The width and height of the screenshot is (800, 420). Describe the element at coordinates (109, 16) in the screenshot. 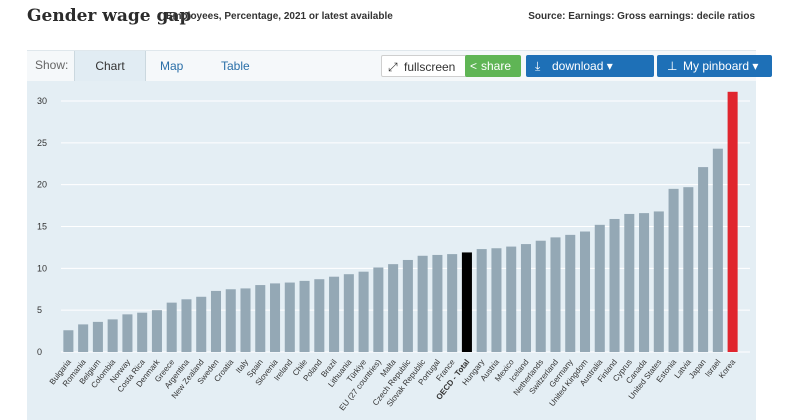

I see `page-title: Gender wage gap` at that location.